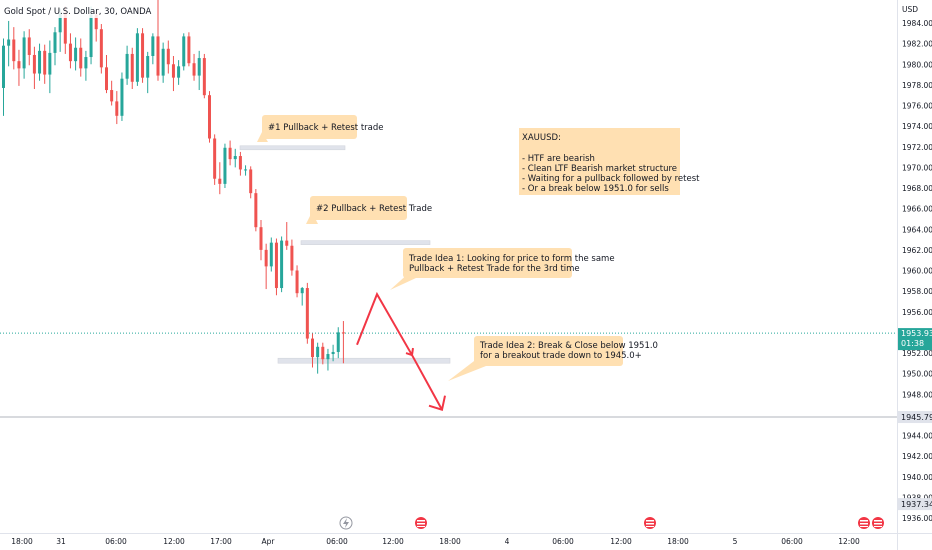 This screenshot has width=932, height=550. What do you see at coordinates (917, 291) in the screenshot?
I see `price-tick-label: 1958.000` at bounding box center [917, 291].